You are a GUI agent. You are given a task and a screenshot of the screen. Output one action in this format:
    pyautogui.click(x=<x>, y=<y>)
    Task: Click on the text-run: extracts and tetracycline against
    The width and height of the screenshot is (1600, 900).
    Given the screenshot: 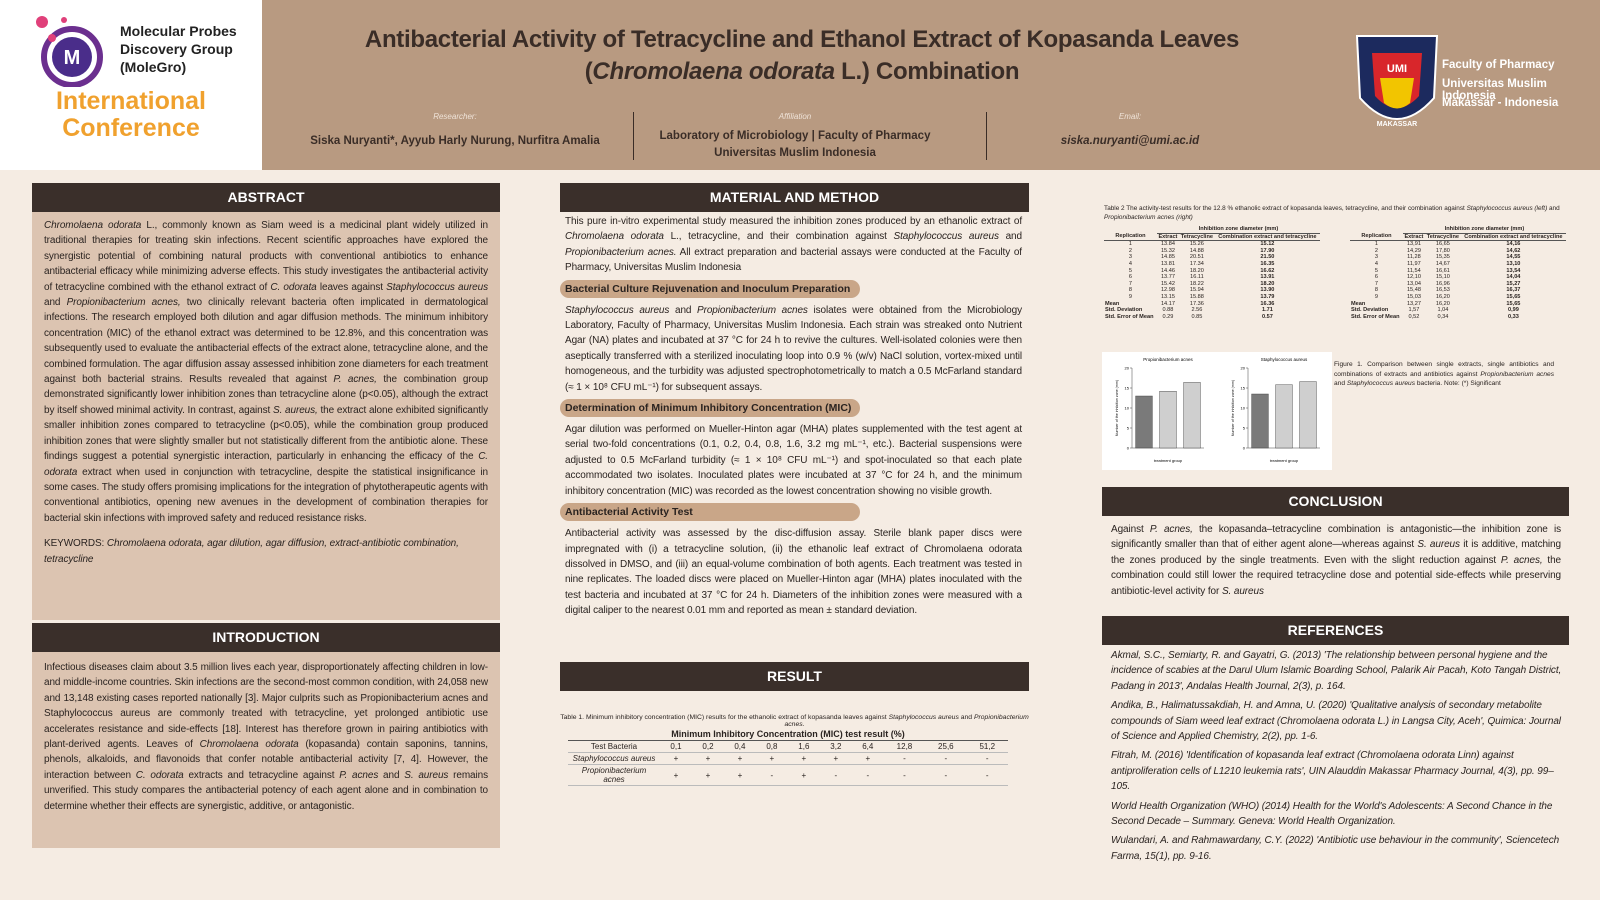 What is the action you would take?
    pyautogui.click(x=261, y=775)
    